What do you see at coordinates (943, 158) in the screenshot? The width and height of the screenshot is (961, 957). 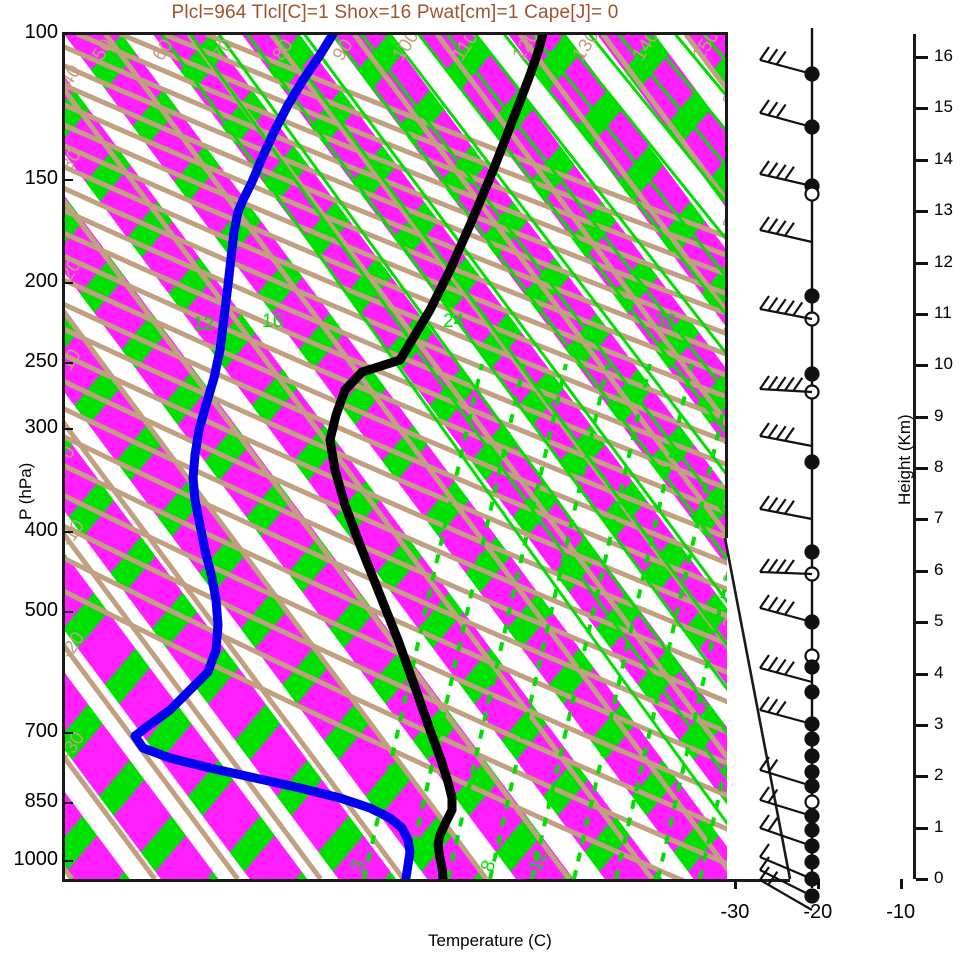 I see `height-tick-label: 14` at bounding box center [943, 158].